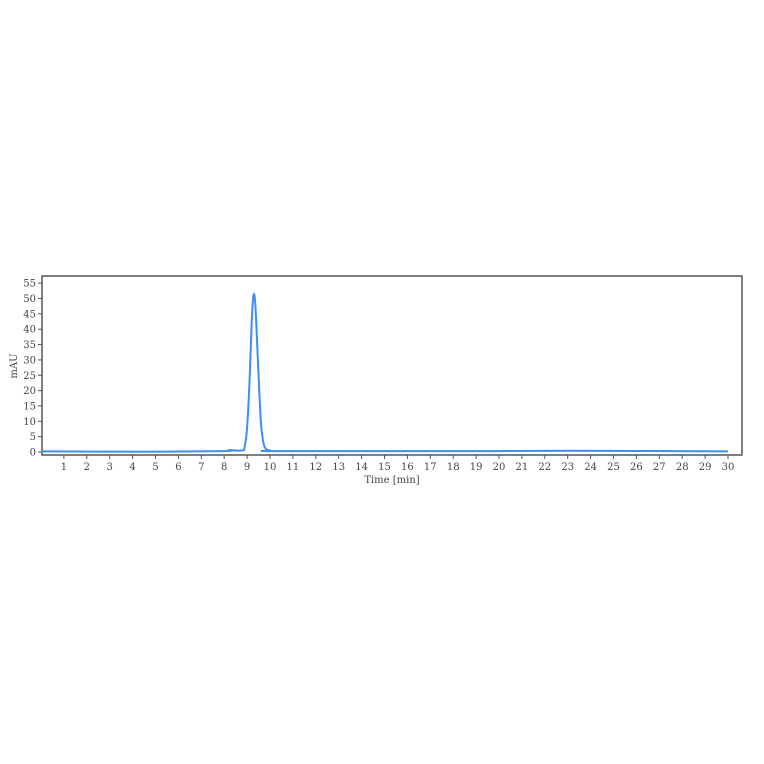 This screenshot has width=764, height=764. I want to click on x-tick-label: 19, so click(476, 467).